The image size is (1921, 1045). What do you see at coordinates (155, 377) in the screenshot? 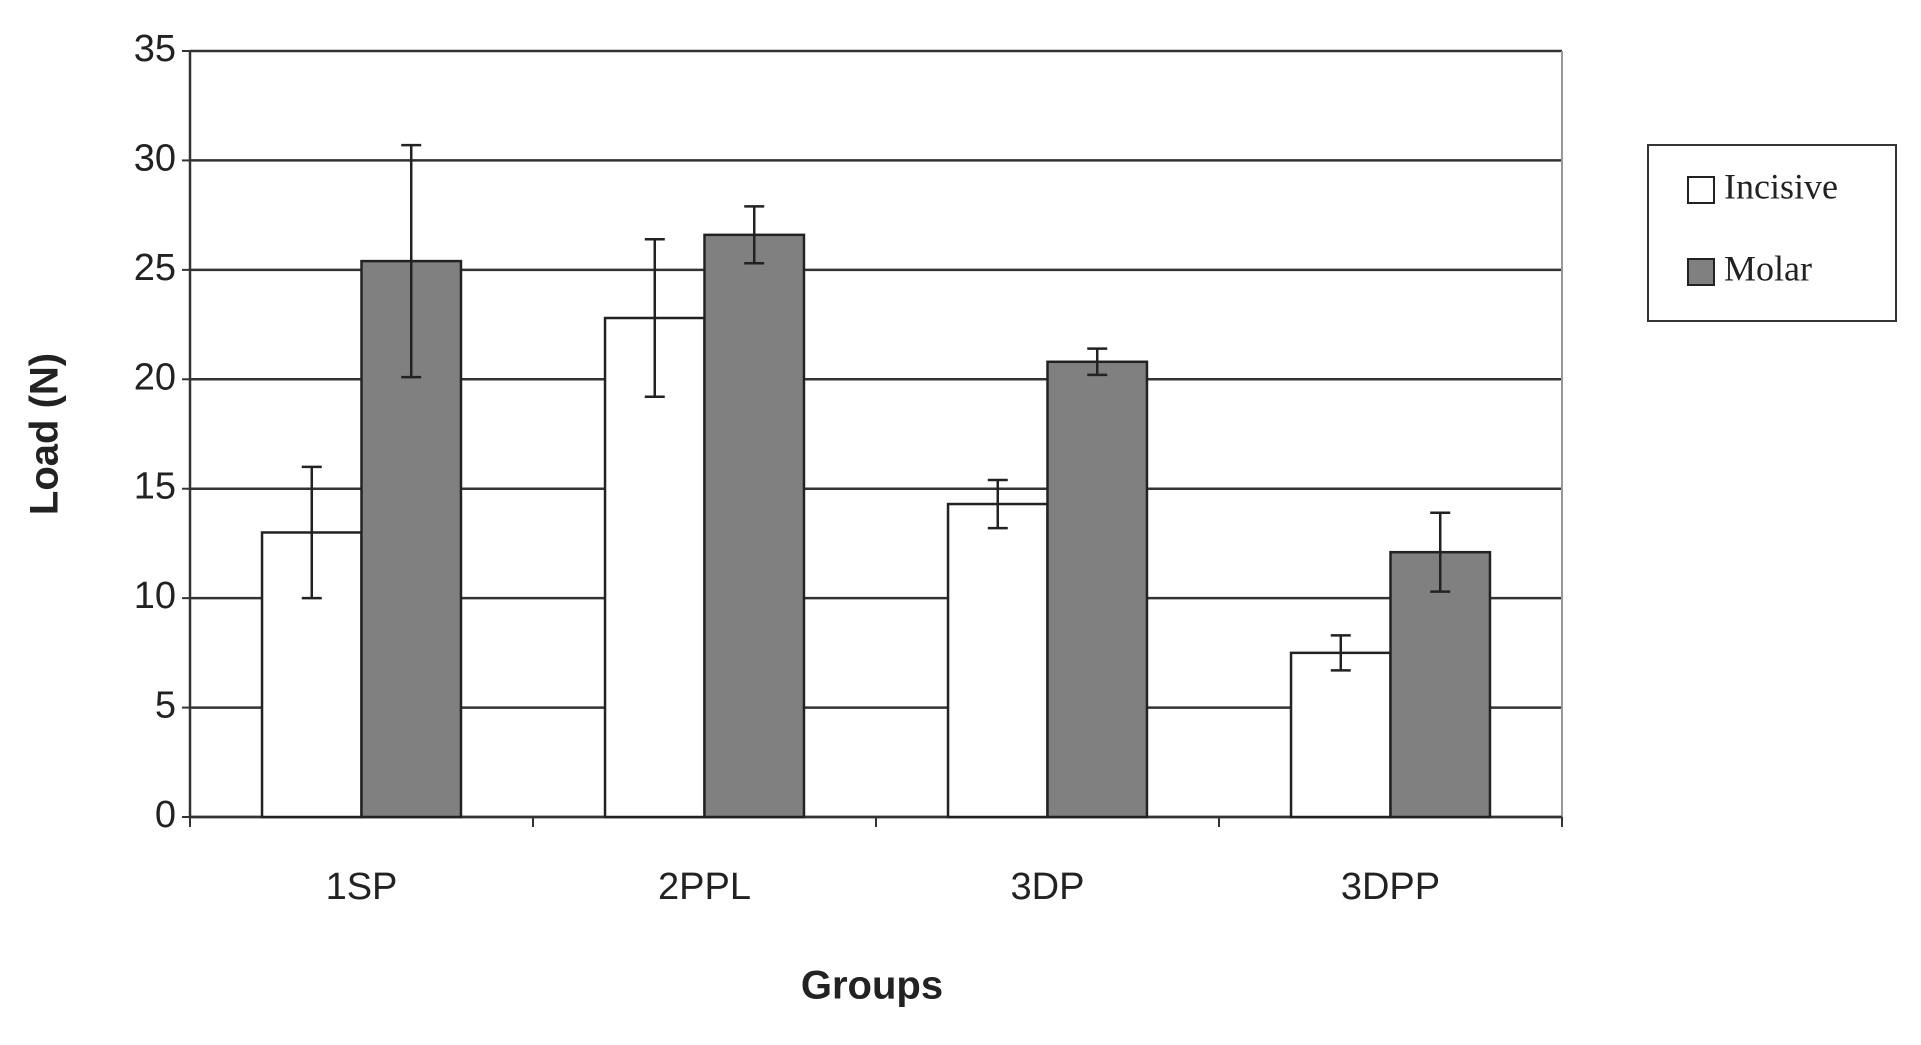
I see `y-tick-label: 20` at bounding box center [155, 377].